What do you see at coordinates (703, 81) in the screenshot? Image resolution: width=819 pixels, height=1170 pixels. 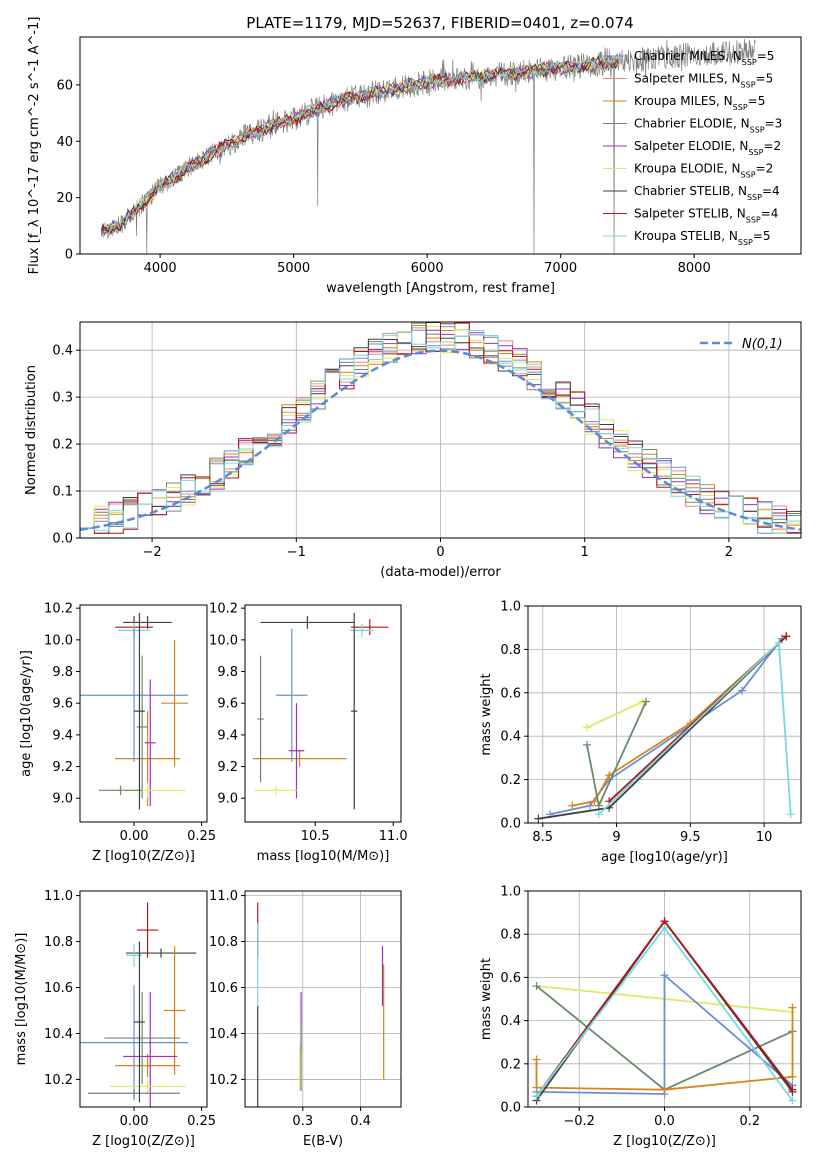 I see `legend-label: Salpeter MILES, NSSP=5` at bounding box center [703, 81].